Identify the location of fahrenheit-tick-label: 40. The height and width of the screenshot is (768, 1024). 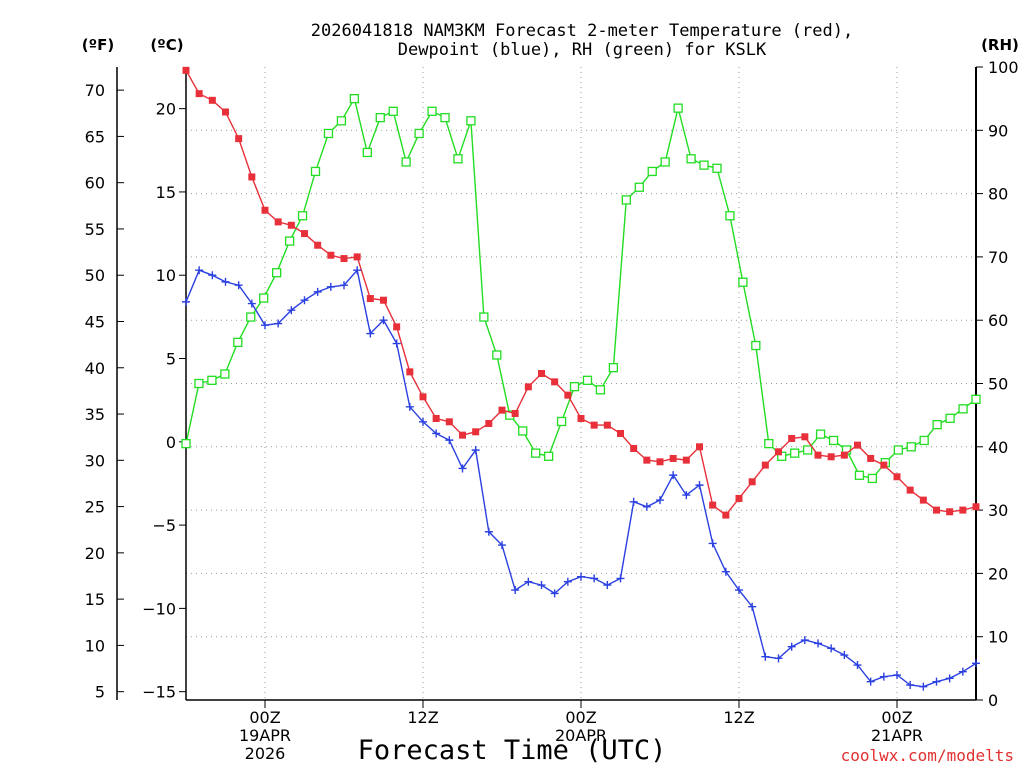
(95, 368).